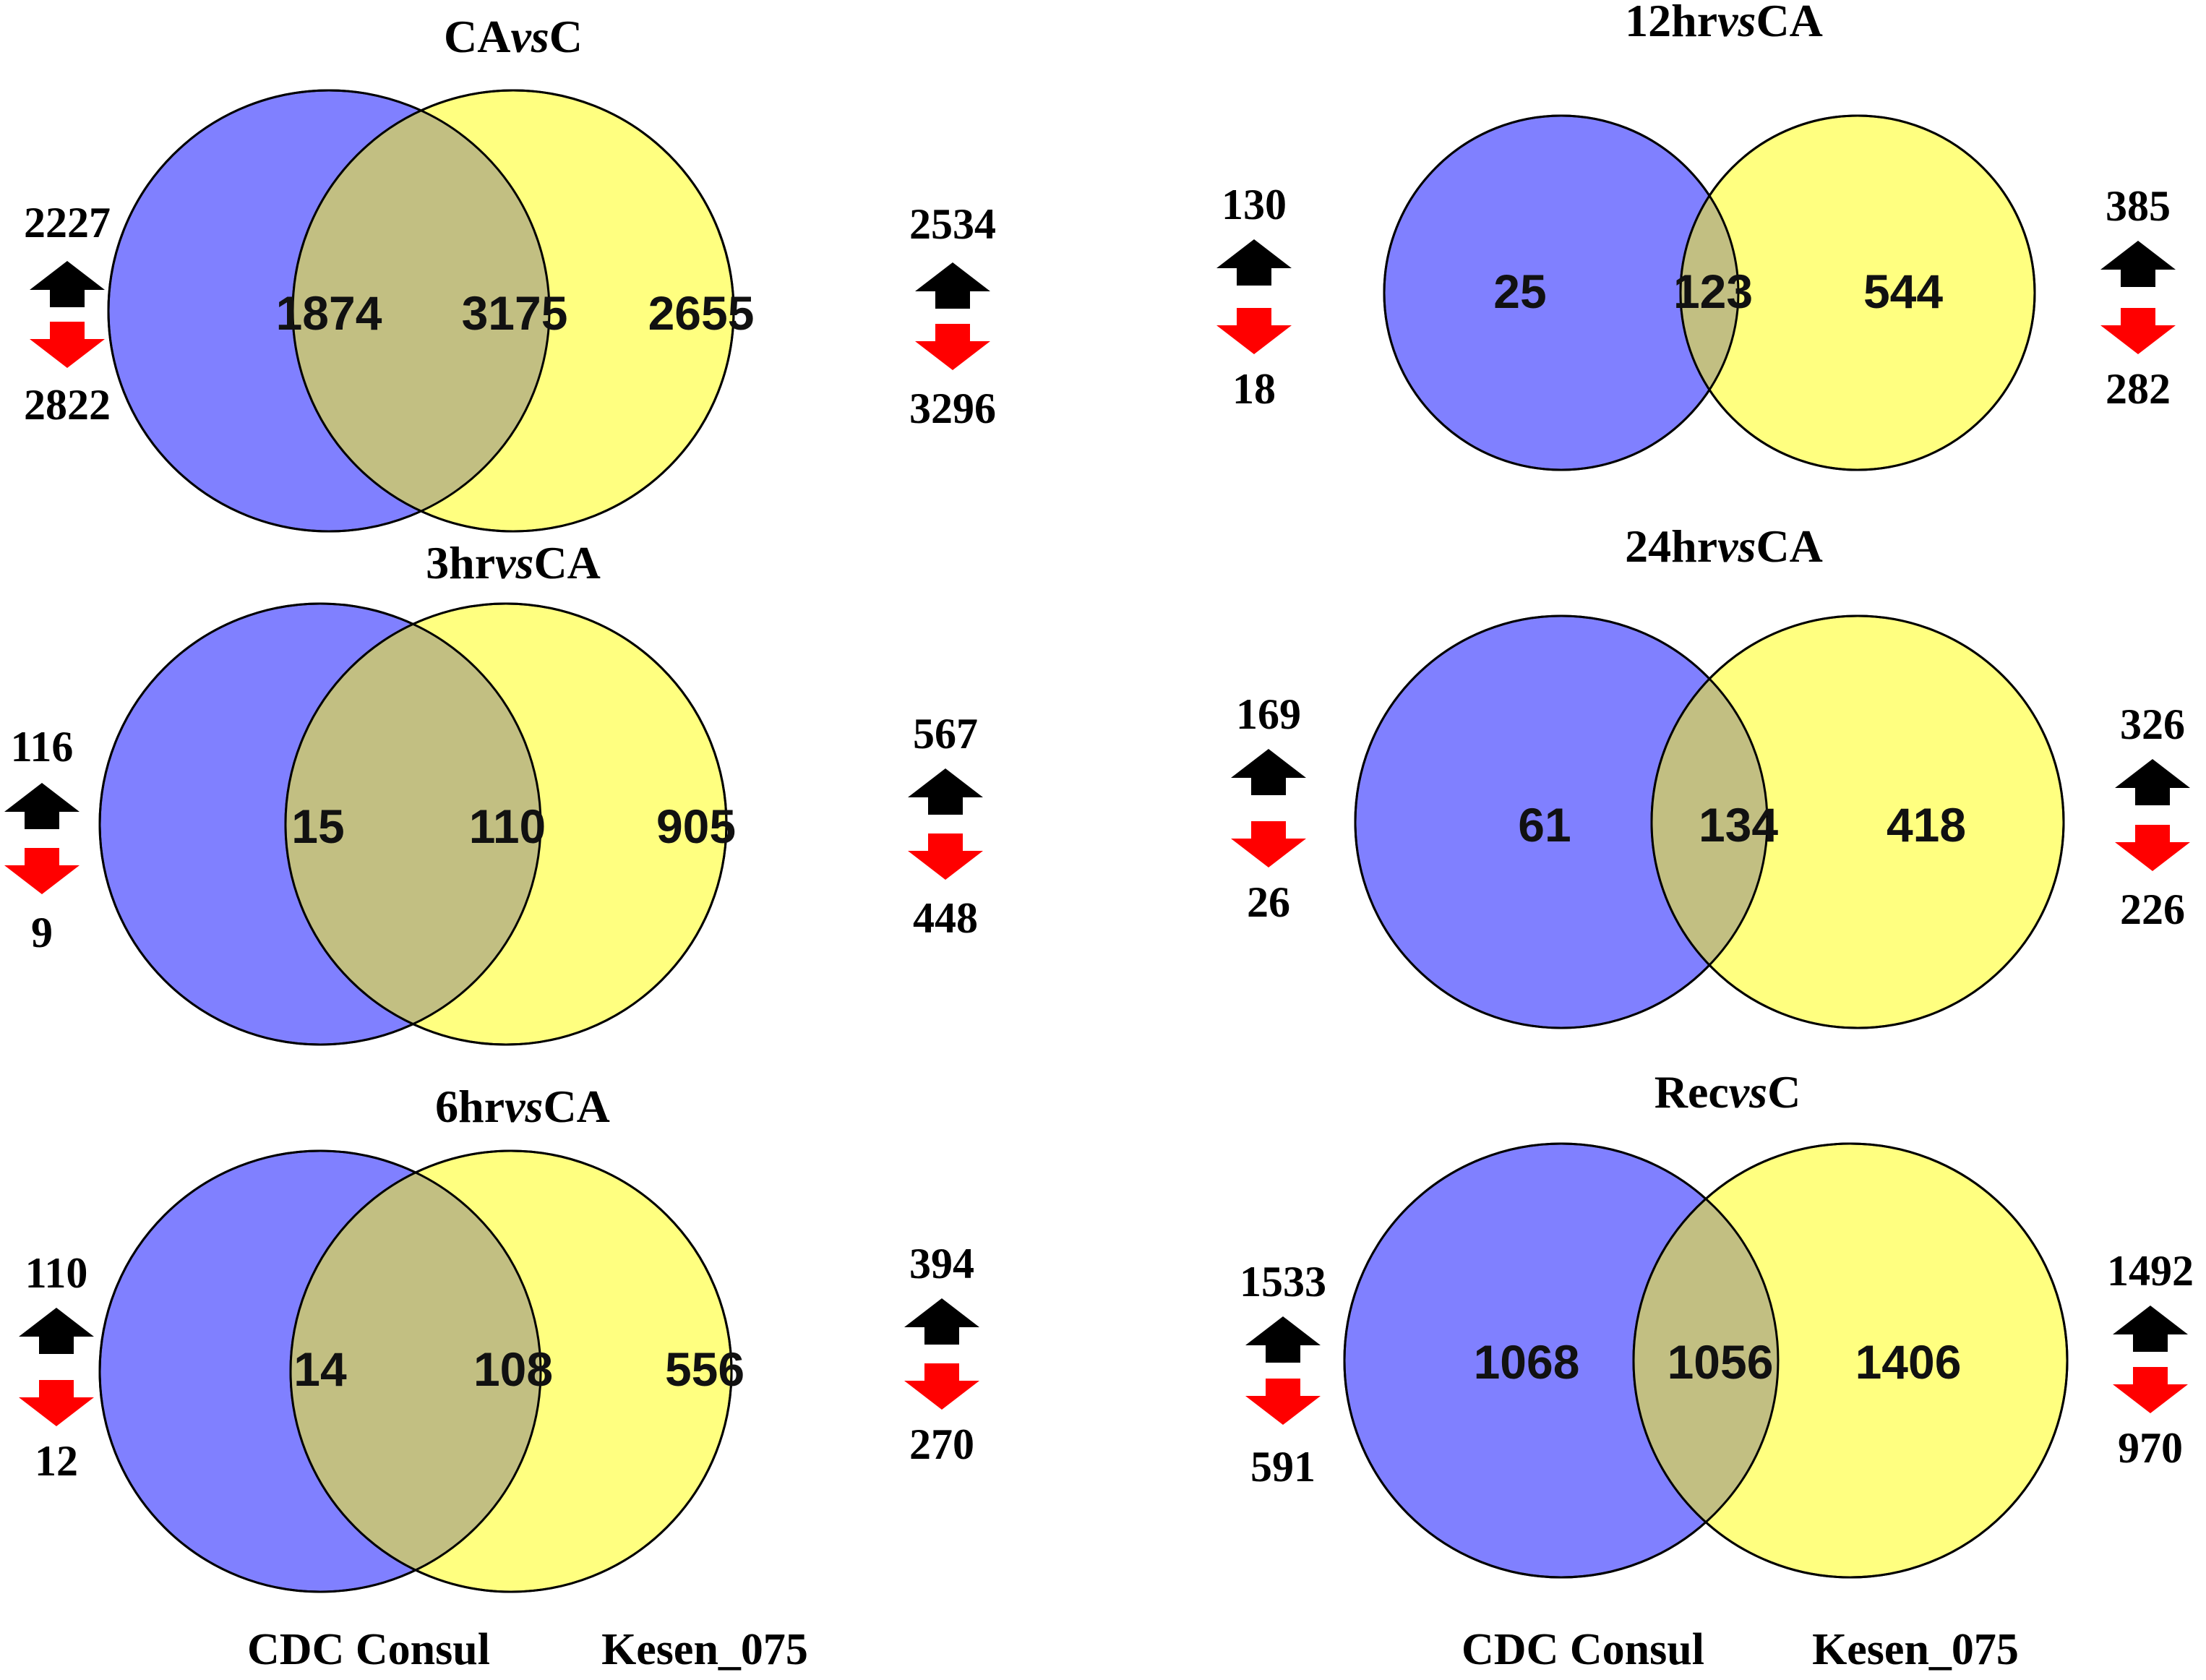 Image resolution: width=2206 pixels, height=1680 pixels. Describe the element at coordinates (1671, 23) in the screenshot. I see `panel-title-prefix: 12hr` at that location.